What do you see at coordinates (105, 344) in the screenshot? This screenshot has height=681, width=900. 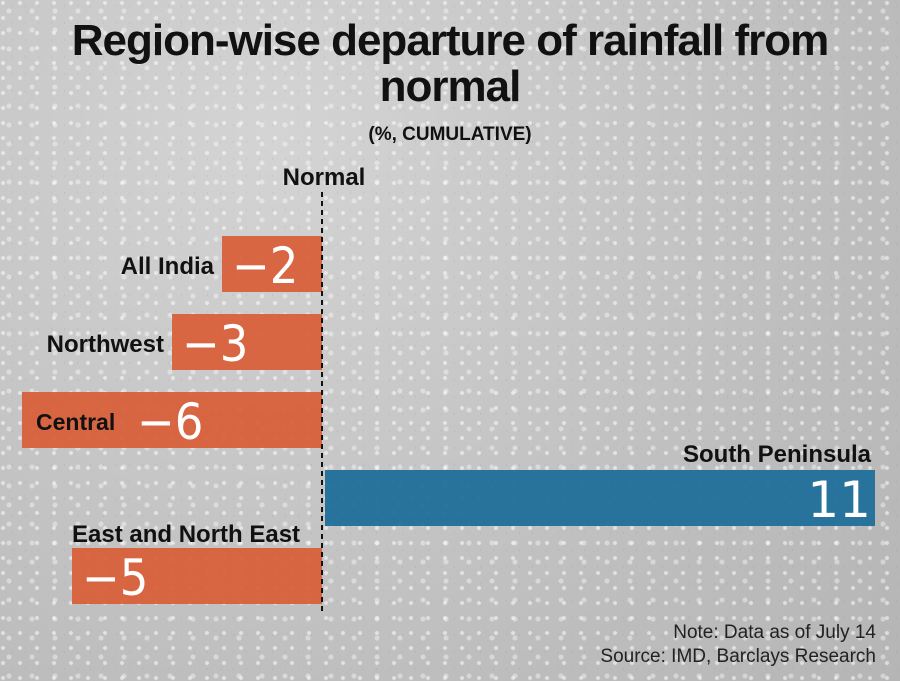 I see `category-label-1: Northwest` at bounding box center [105, 344].